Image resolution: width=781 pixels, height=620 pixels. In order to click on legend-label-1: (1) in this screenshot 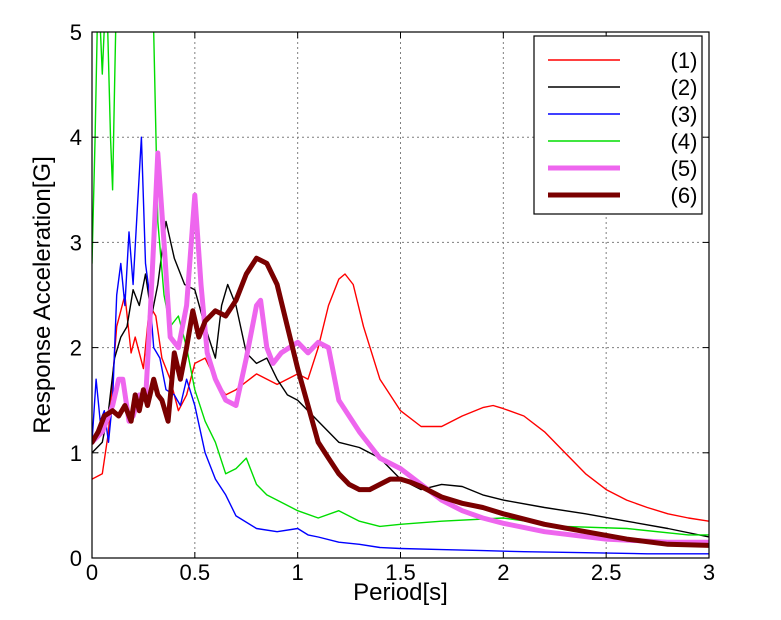, I will do `click(684, 60)`.